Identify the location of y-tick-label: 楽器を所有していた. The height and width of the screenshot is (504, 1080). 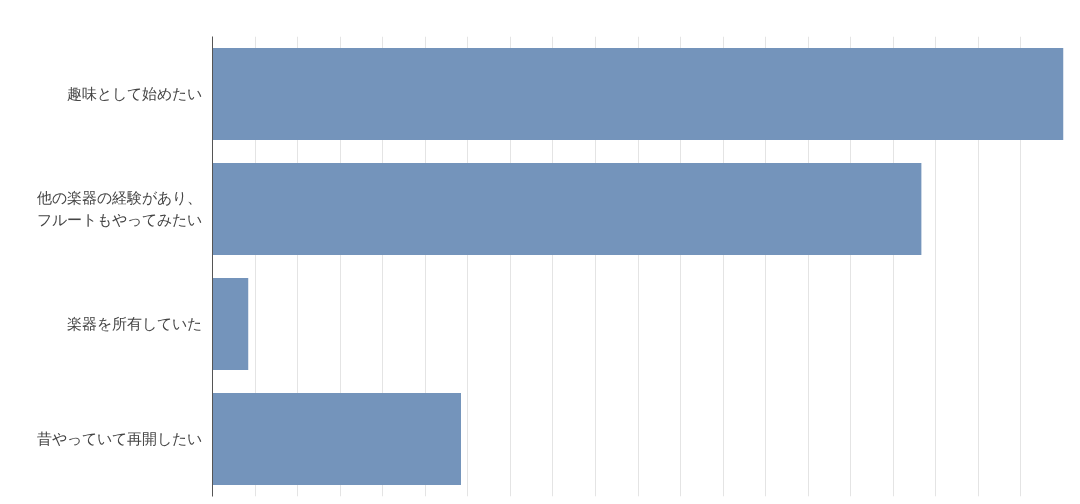
(134, 324).